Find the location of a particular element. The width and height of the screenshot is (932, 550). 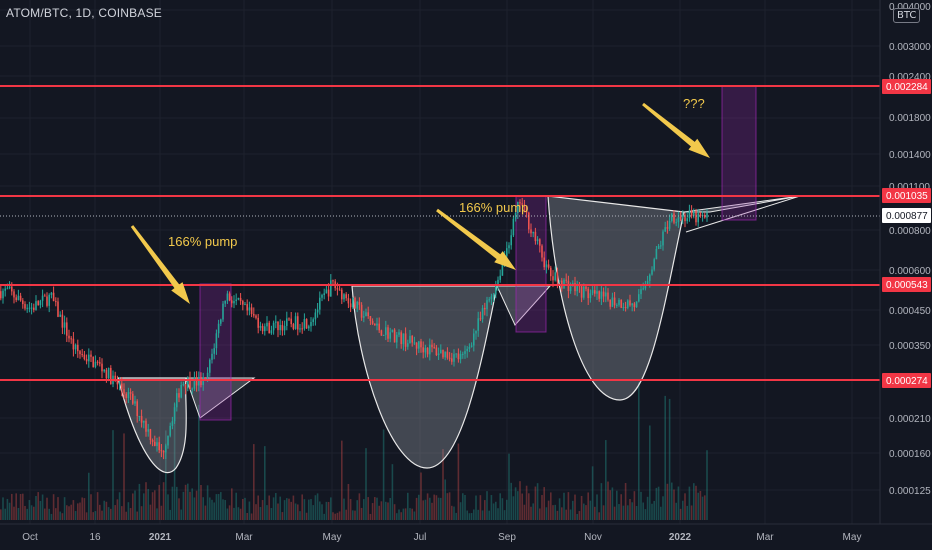

pump-box is located at coordinates (531, 264).